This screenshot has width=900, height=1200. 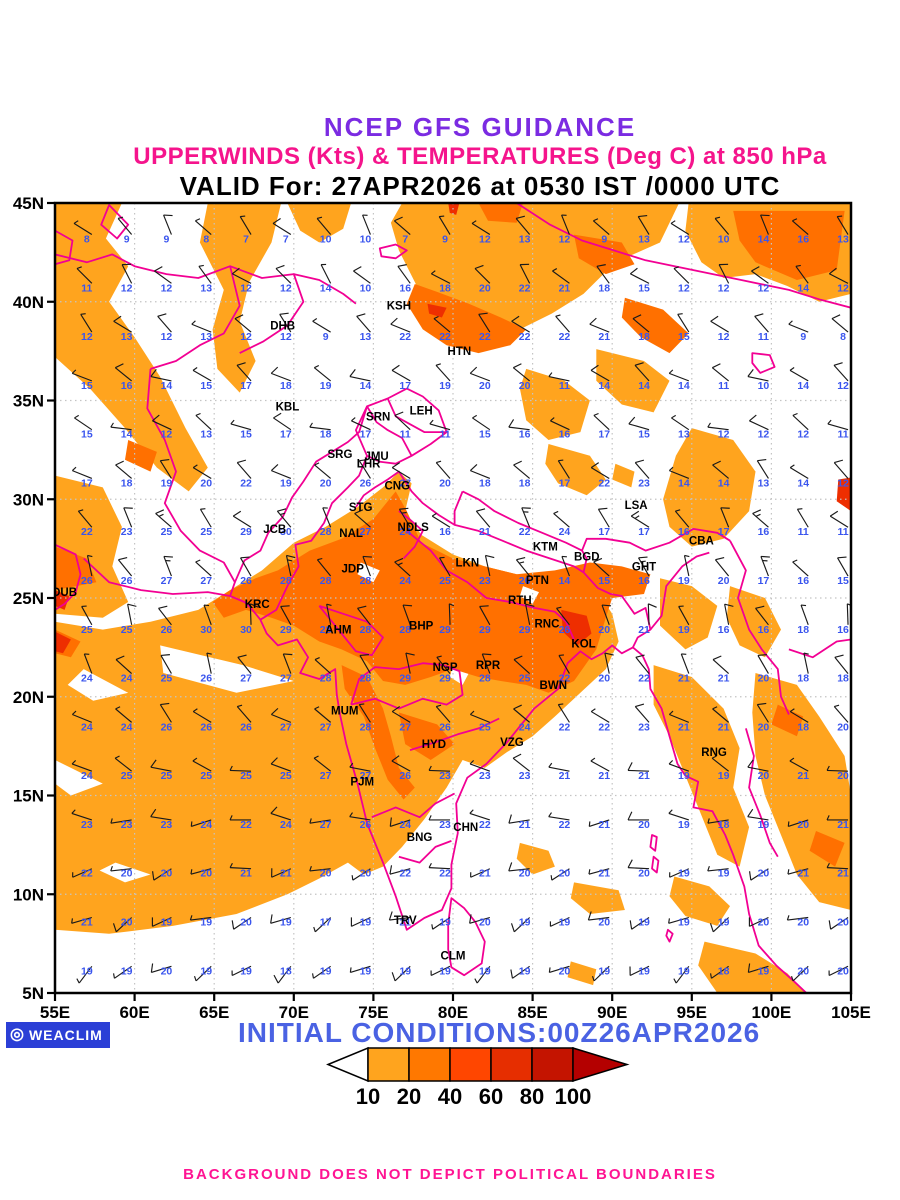 What do you see at coordinates (326, 435) in the screenshot?
I see `temp-value: 18` at bounding box center [326, 435].